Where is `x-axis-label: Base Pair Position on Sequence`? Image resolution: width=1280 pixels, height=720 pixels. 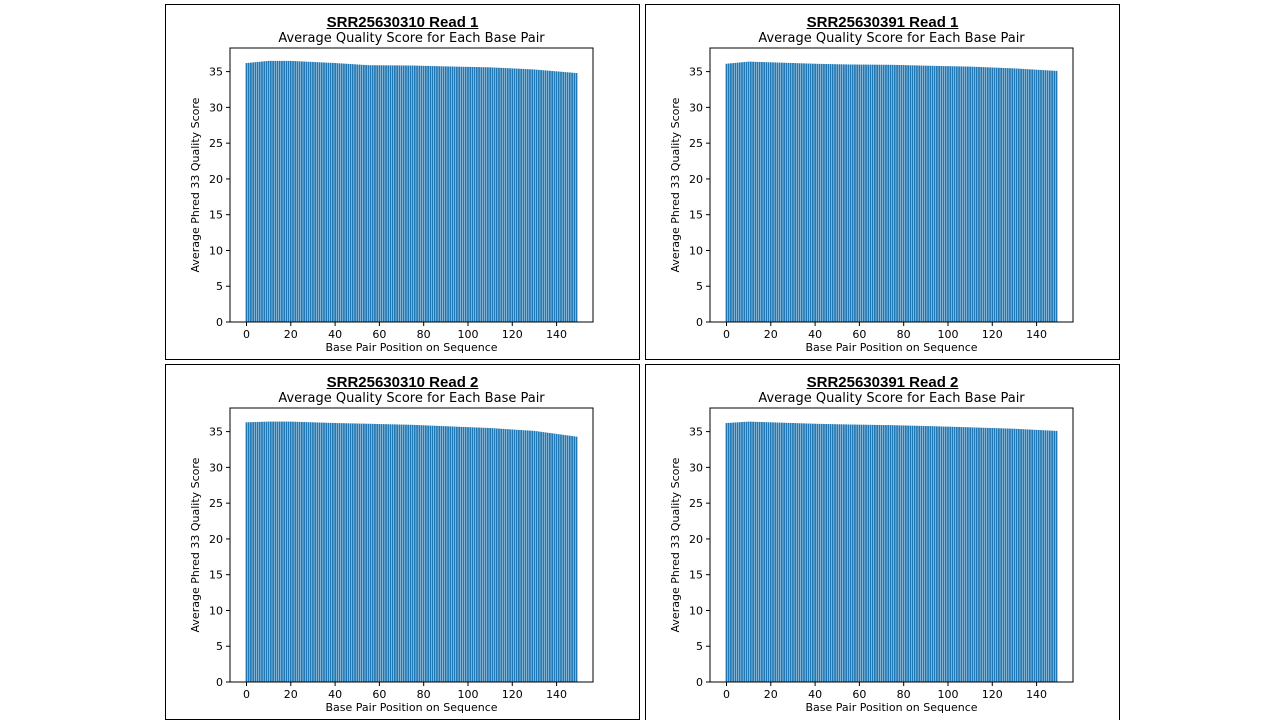 x-axis-label: Base Pair Position on Sequence is located at coordinates (891, 707).